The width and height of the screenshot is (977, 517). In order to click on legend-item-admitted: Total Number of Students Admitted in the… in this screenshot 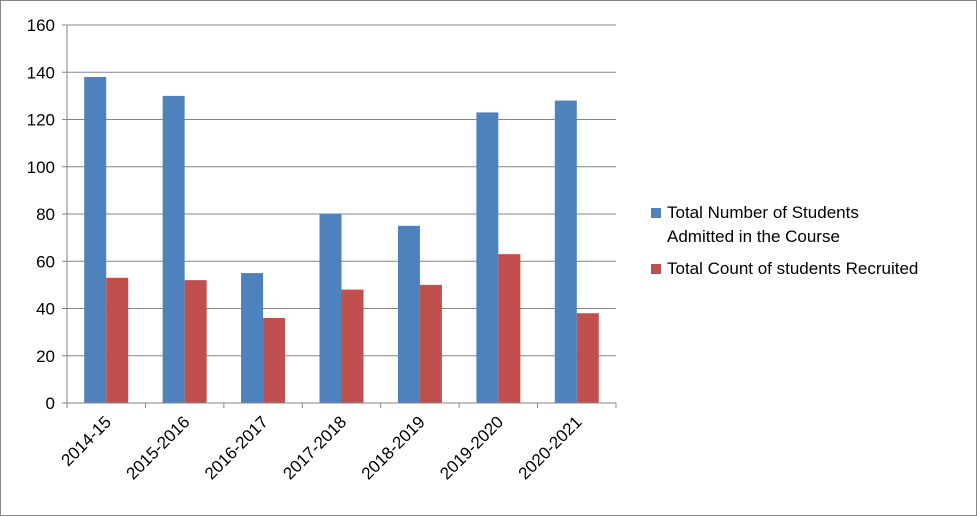, I will do `click(811, 225)`.